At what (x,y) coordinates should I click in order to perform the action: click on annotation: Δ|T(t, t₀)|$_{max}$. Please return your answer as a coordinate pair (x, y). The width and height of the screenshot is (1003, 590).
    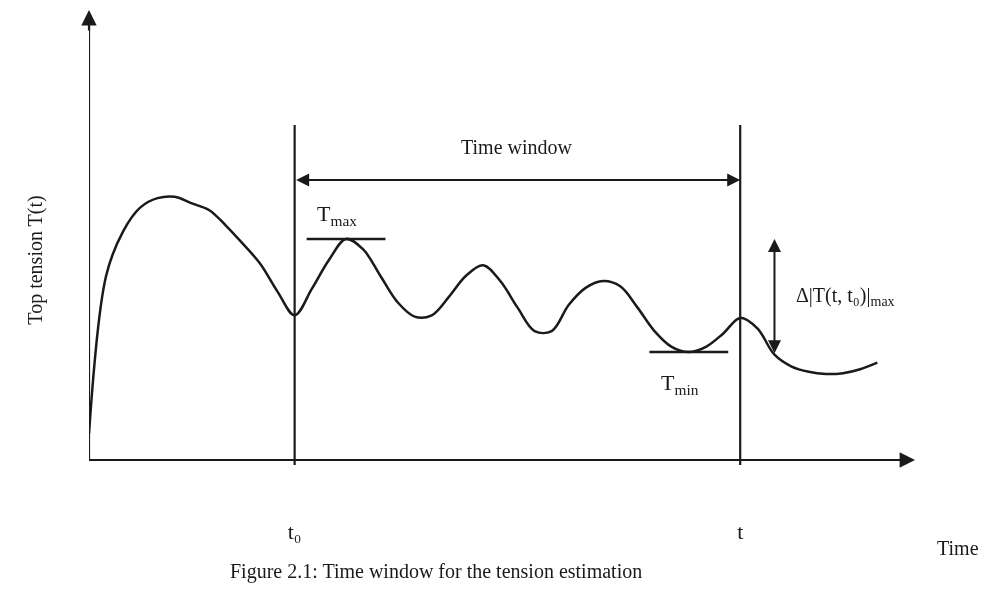
    Looking at the image, I should click on (845, 297).